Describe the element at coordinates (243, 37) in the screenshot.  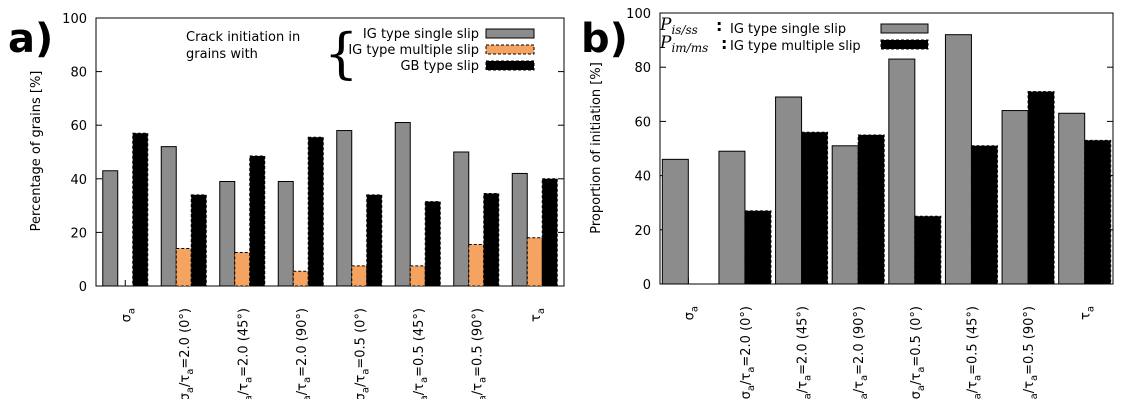
I see `legend-title-line1: Crack initiation in` at that location.